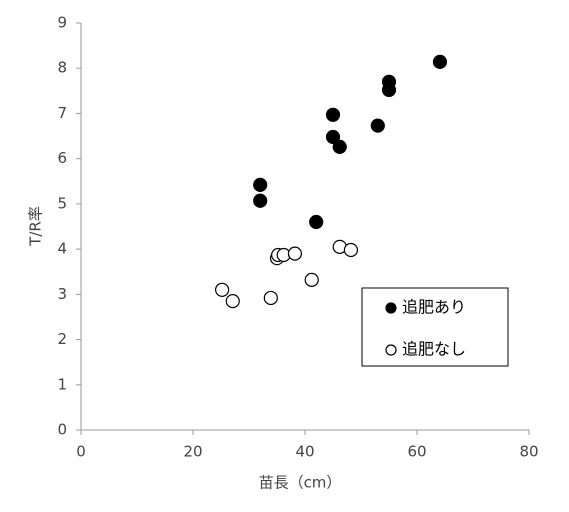 Image resolution: width=569 pixels, height=512 pixels. What do you see at coordinates (434, 307) in the screenshot?
I see `legend-text: 追肥あり` at bounding box center [434, 307].